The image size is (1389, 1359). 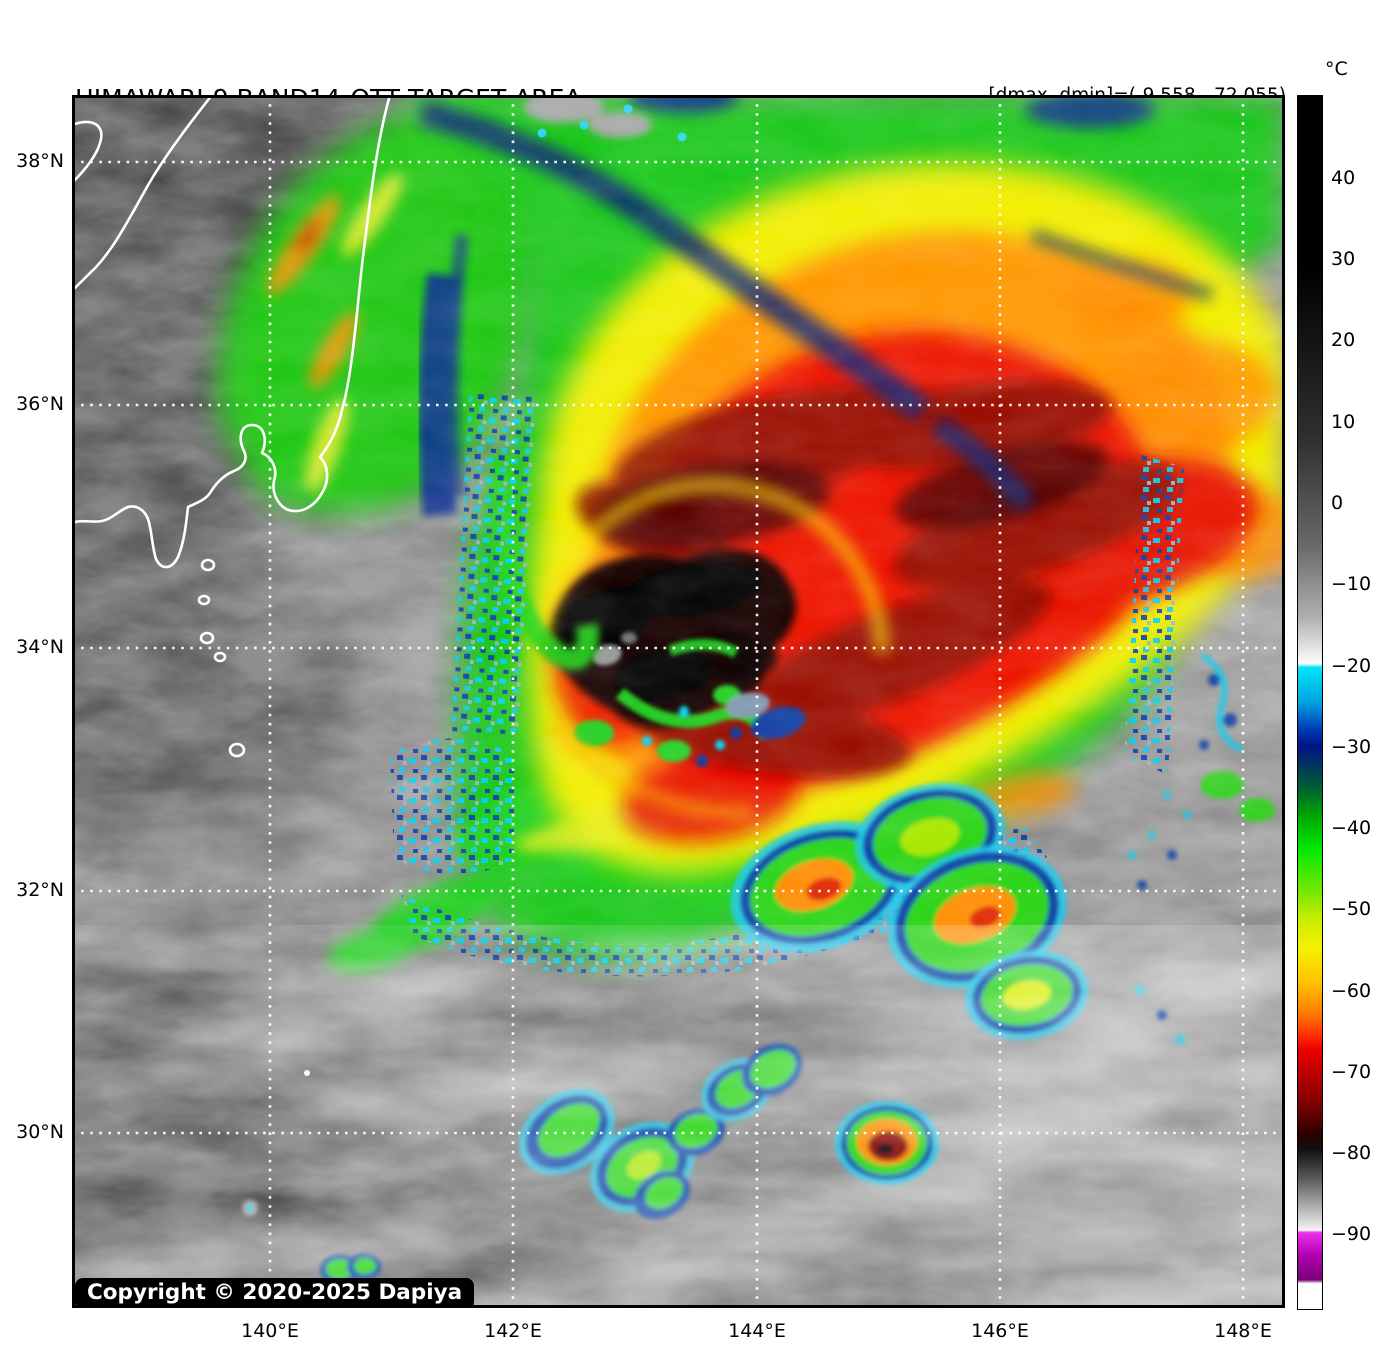 I want to click on x-axis-tick-label: 142°E, so click(x=513, y=1331).